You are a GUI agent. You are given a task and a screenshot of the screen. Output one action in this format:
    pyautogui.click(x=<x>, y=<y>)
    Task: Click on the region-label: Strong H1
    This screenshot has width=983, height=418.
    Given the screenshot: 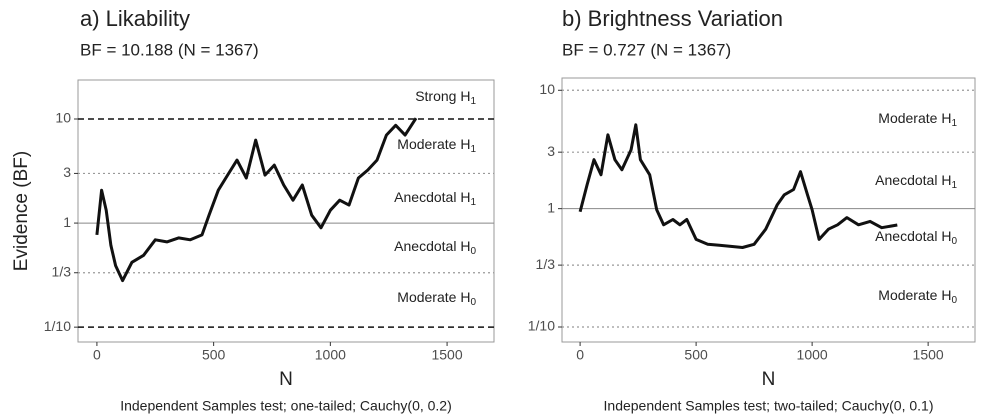 What is the action you would take?
    pyautogui.click(x=445, y=97)
    